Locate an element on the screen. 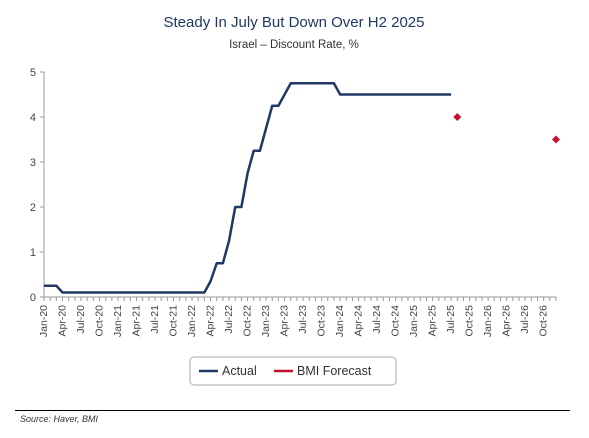 The width and height of the screenshot is (589, 438). legend-label-forecast: BMI Forecast is located at coordinates (334, 371).